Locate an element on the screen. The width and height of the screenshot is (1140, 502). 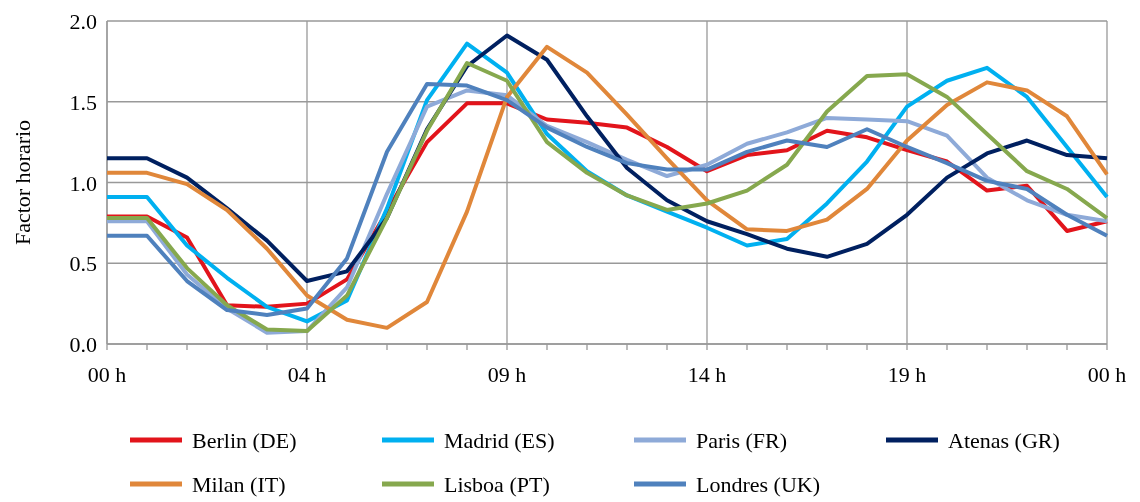
x-tick-label: 14 h is located at coordinates (707, 374).